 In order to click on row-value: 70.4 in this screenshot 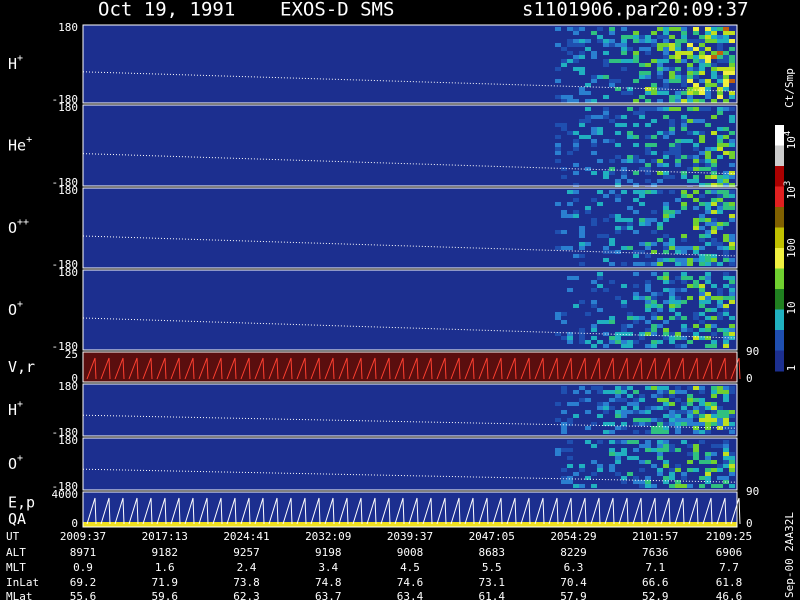, I will do `click(573, 582)`.